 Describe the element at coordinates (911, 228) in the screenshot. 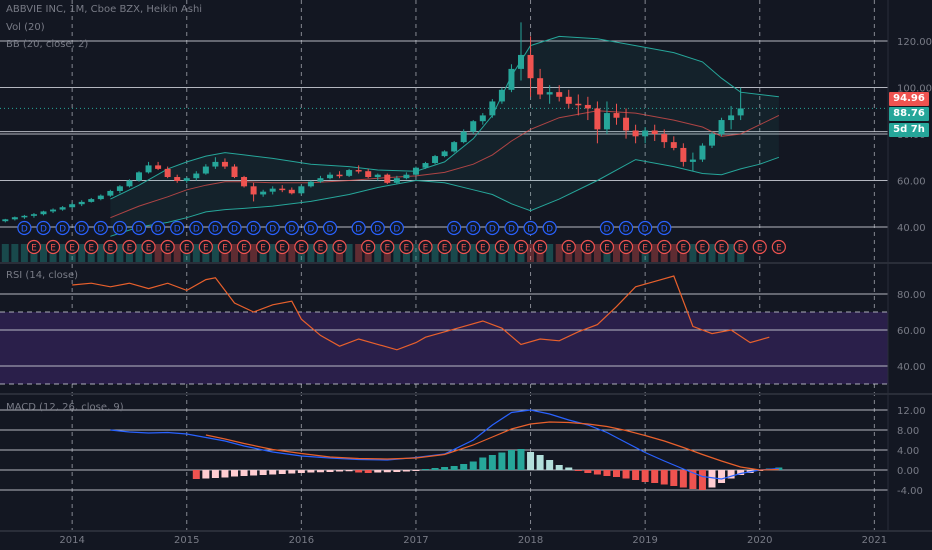

I see `price-axis-tick-label: 40.00` at that location.